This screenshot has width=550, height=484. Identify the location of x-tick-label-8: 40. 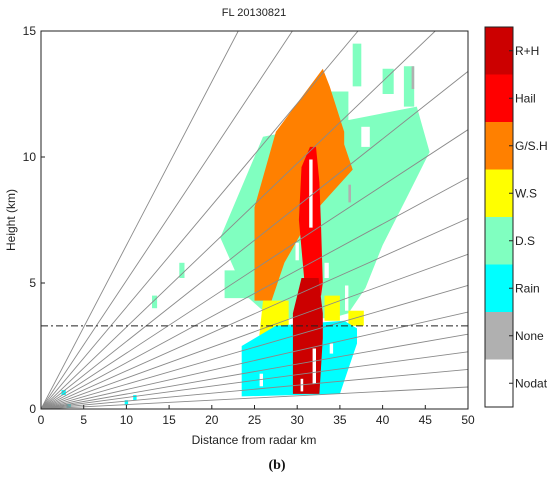
(383, 420).